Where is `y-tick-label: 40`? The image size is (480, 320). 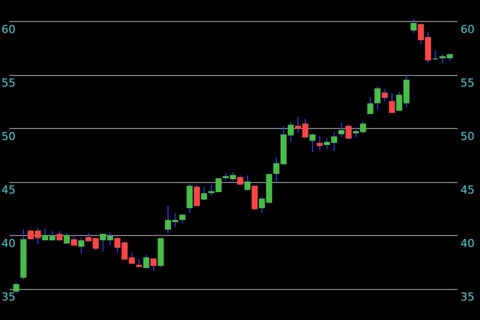 y-tick-label: 40 is located at coordinates (9, 243).